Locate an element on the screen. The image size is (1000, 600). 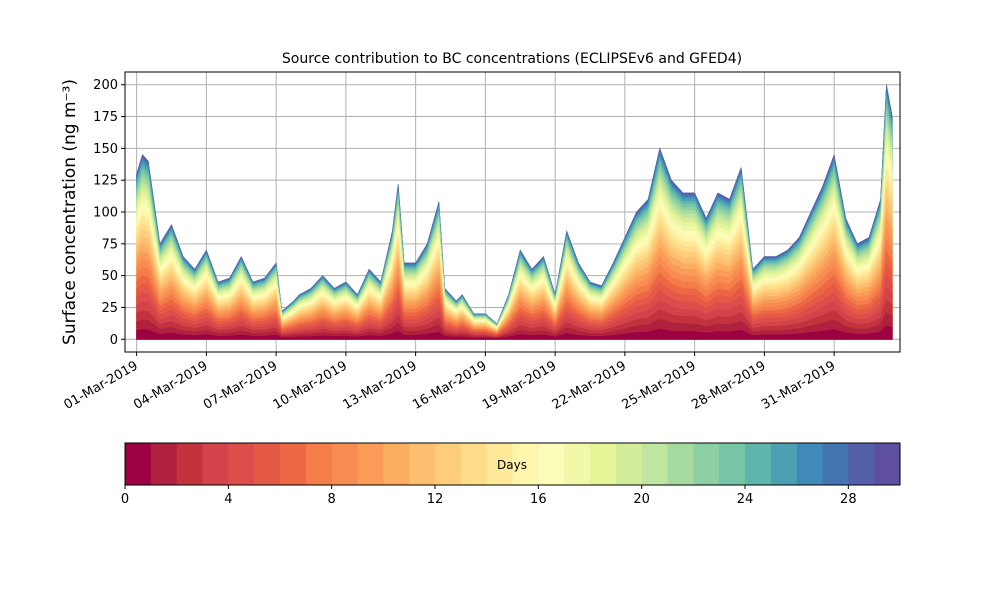
x-tick-label: 25-Mar-2019 is located at coordinates (658, 385).